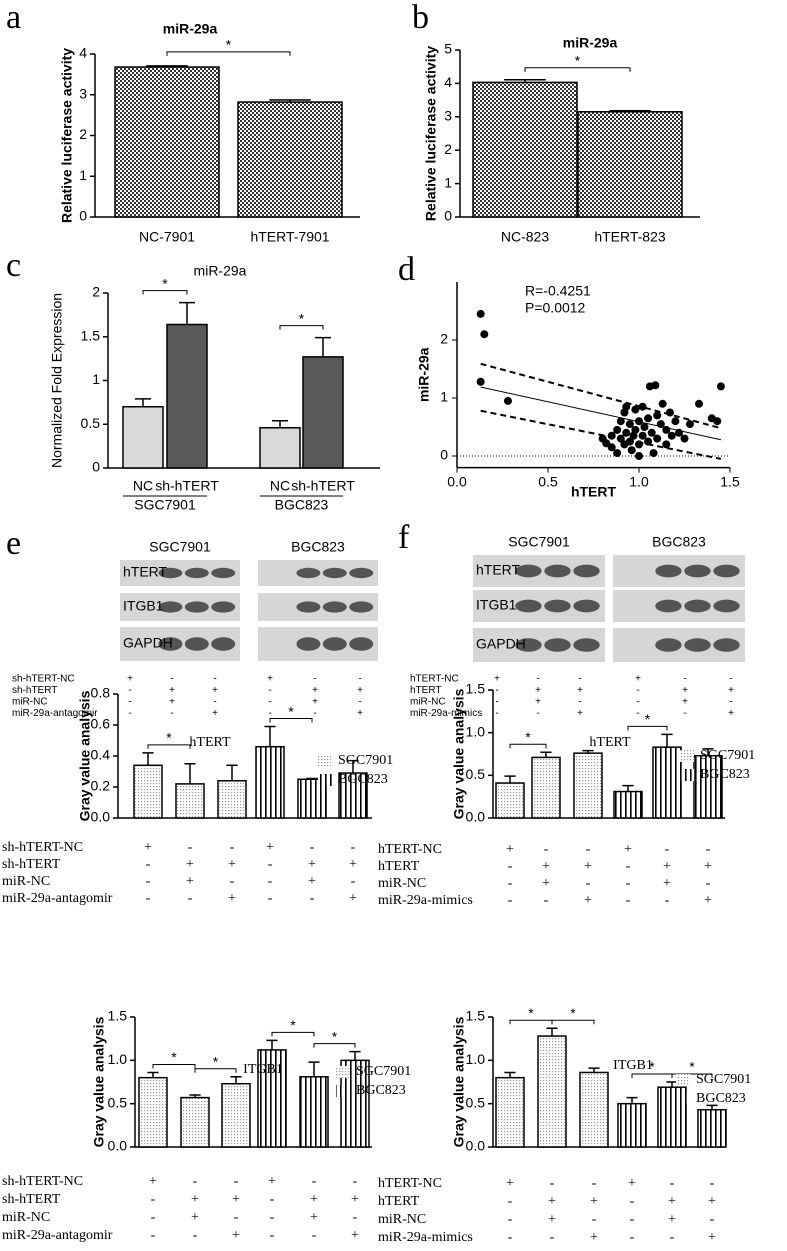  Describe the element at coordinates (404, 537) in the screenshot. I see `panel-label: f` at that location.